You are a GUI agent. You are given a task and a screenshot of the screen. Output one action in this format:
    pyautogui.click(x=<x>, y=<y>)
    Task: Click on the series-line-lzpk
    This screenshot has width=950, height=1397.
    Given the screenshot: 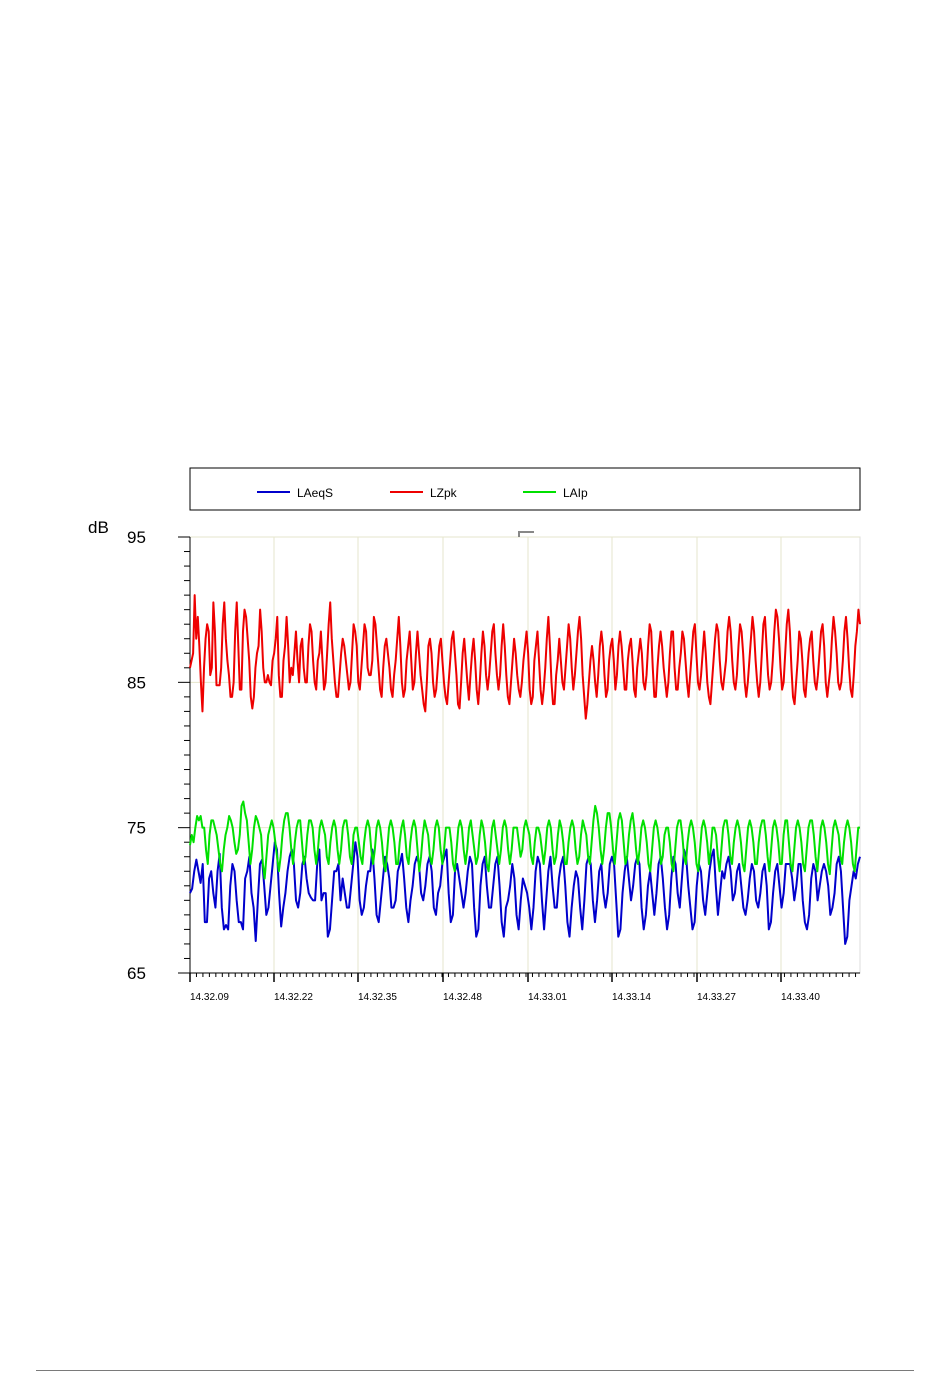 What is the action you would take?
    pyautogui.click(x=525, y=657)
    